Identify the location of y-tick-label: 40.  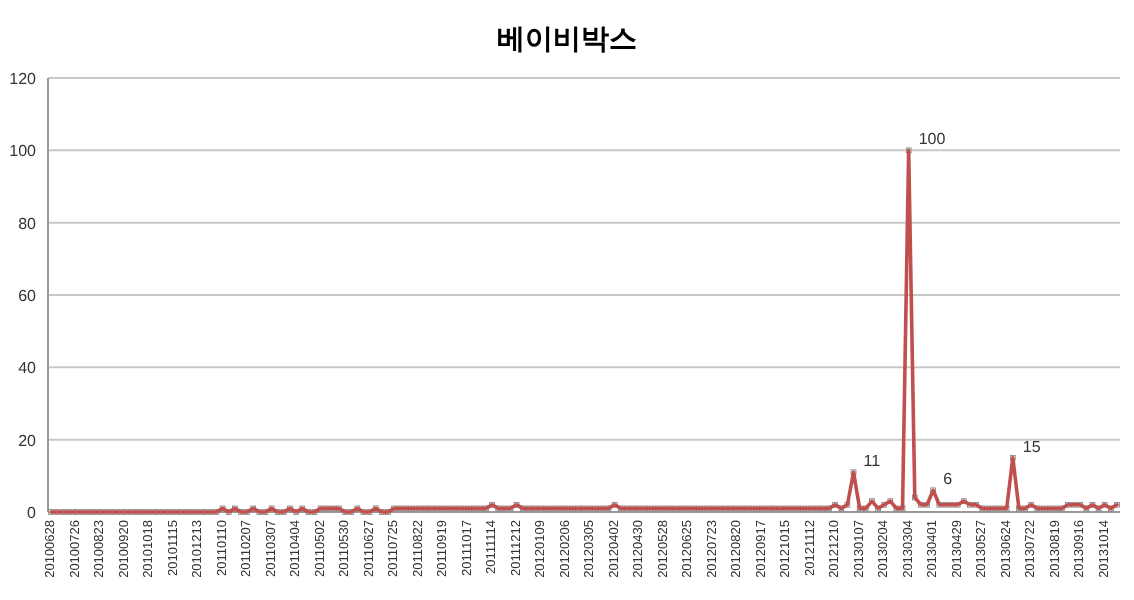
(28, 368).